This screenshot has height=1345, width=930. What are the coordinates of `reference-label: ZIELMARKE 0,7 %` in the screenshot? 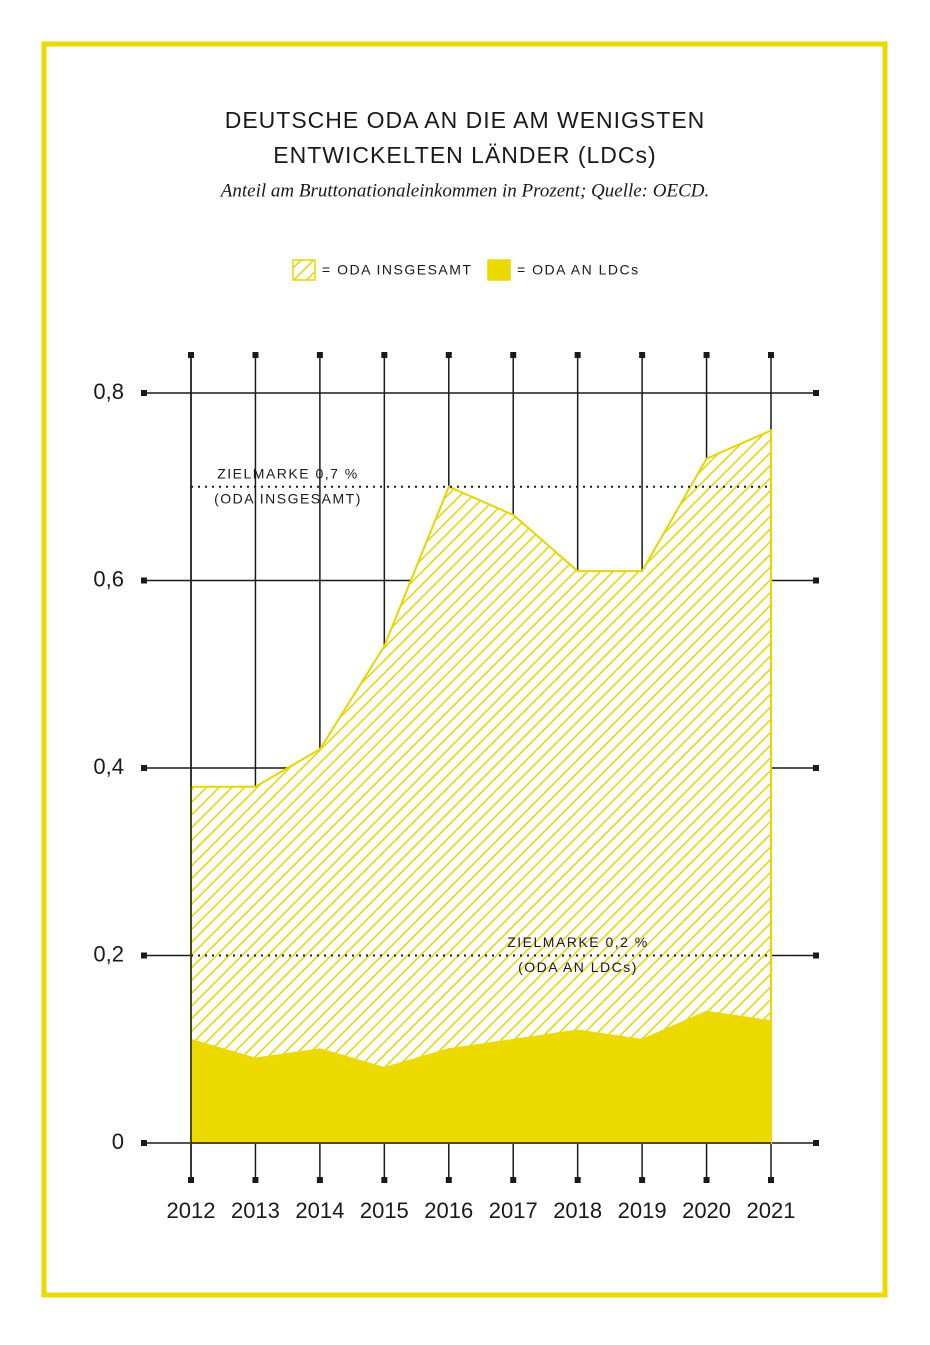 It's located at (288, 473).